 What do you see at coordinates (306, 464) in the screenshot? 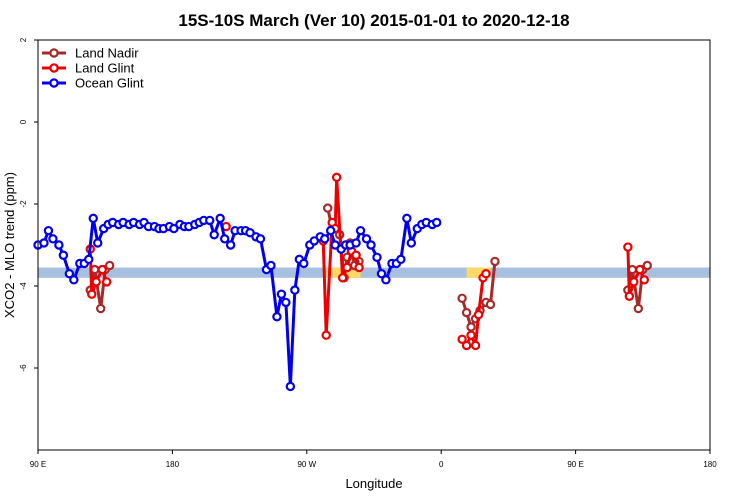
I see `x-tick-label: 90 W` at bounding box center [306, 464].